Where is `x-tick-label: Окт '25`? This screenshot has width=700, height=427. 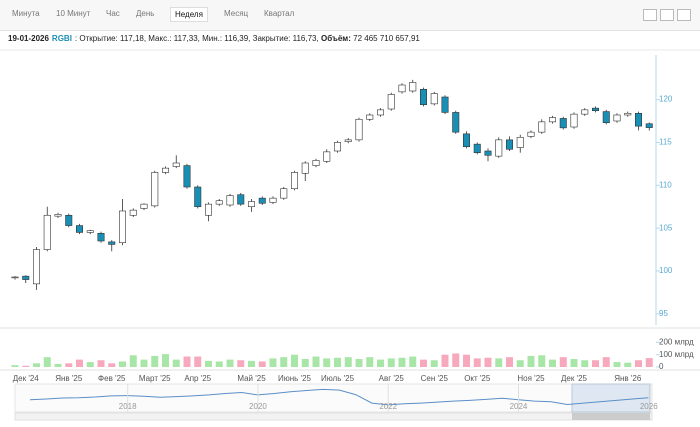 x-tick-label: Окт '25 is located at coordinates (477, 378).